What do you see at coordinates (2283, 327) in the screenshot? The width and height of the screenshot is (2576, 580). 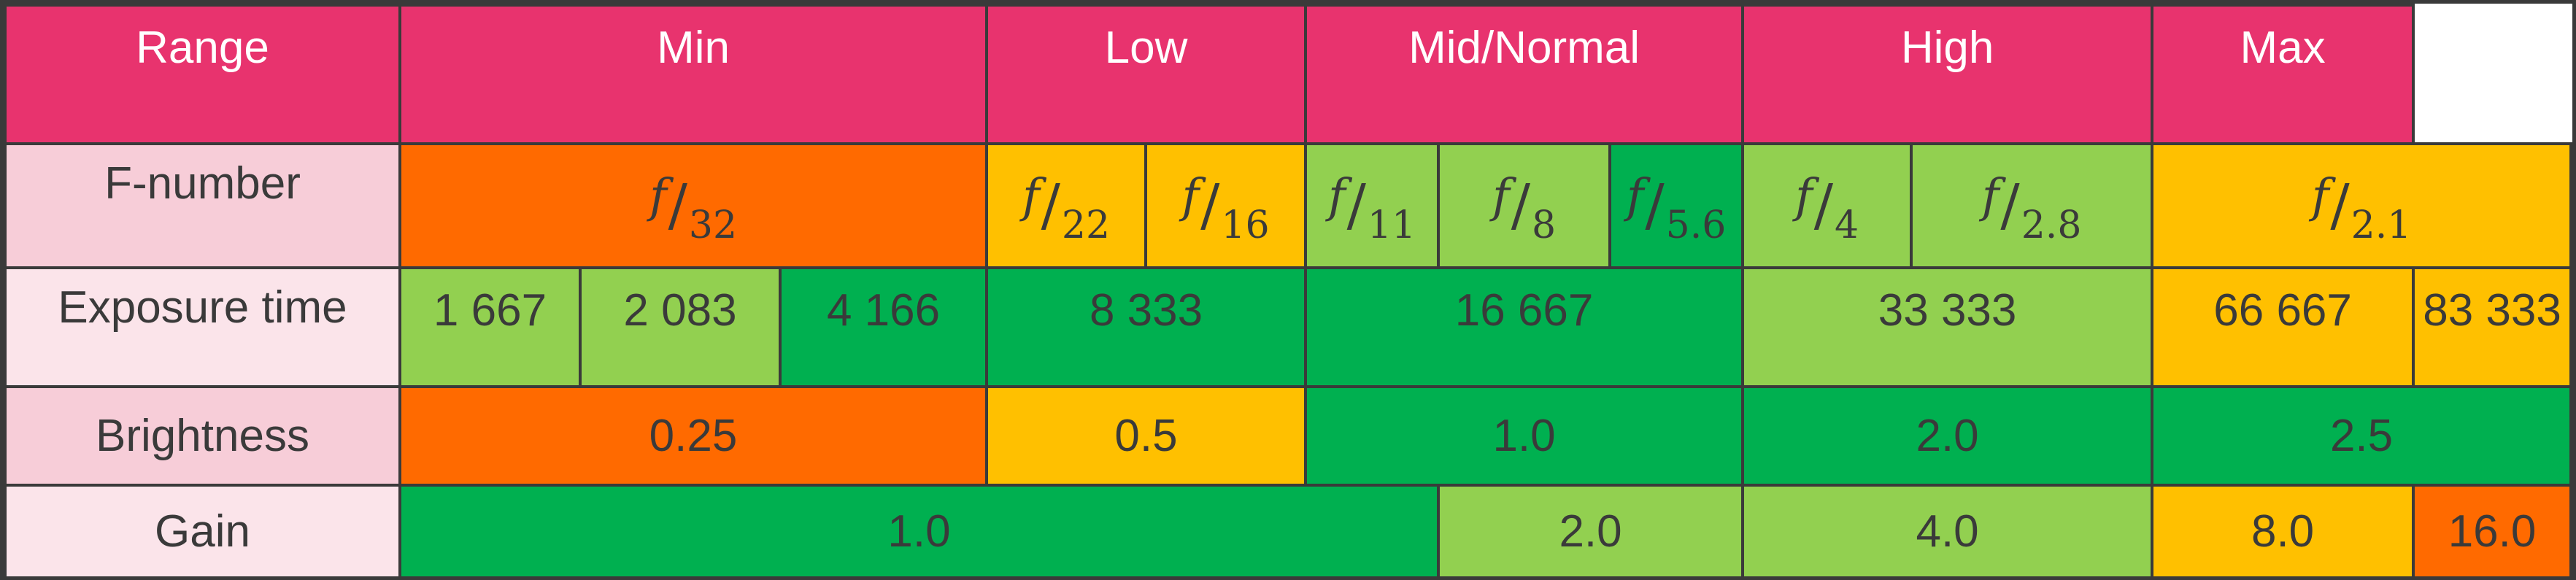 I see `exposure-cell: 66 667` at bounding box center [2283, 327].